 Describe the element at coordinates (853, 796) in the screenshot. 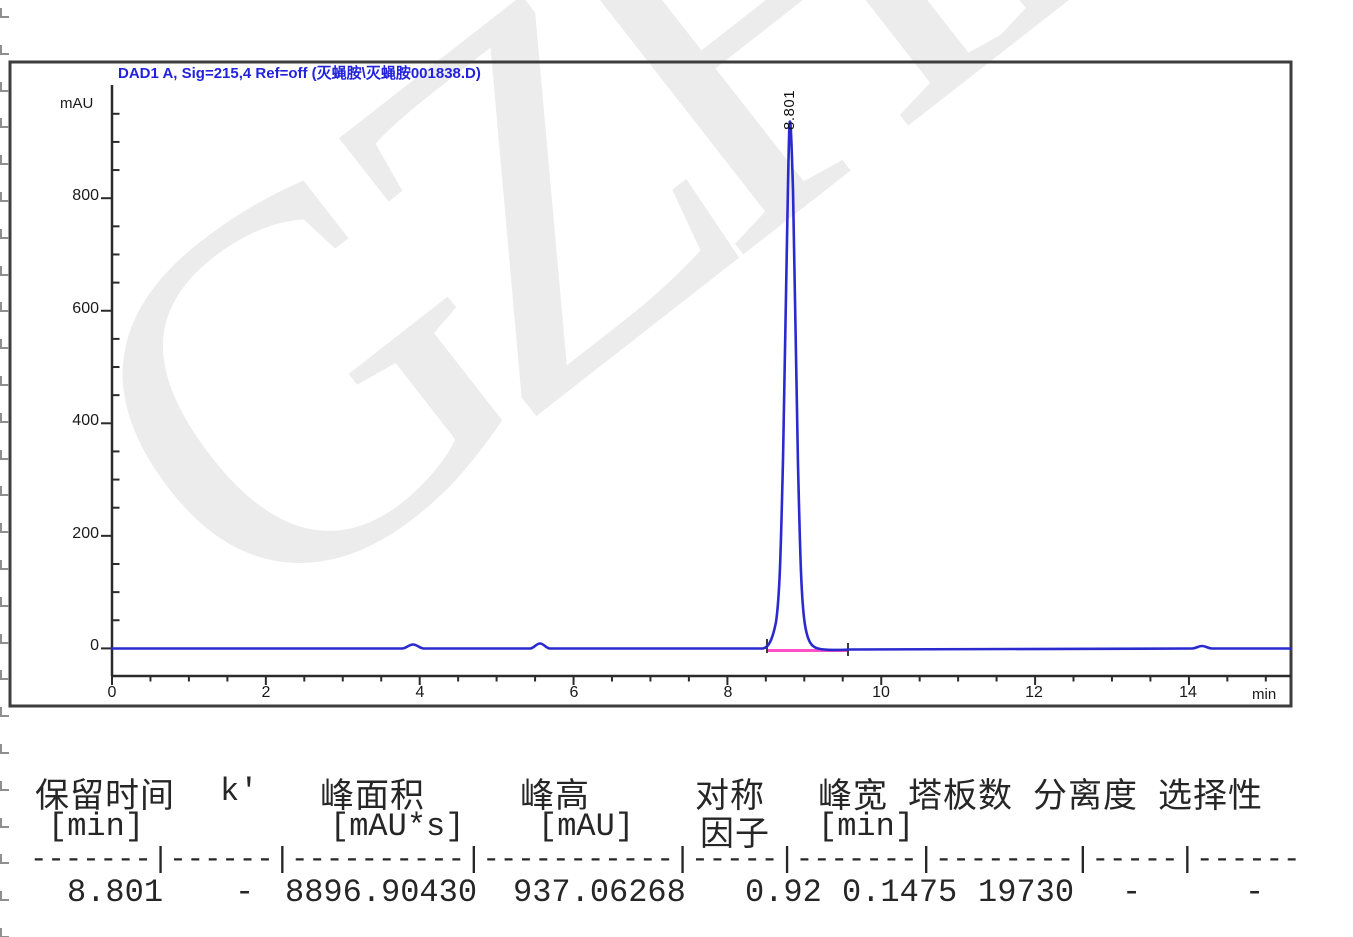

I see `col-header-peak-width: 峰宽` at that location.